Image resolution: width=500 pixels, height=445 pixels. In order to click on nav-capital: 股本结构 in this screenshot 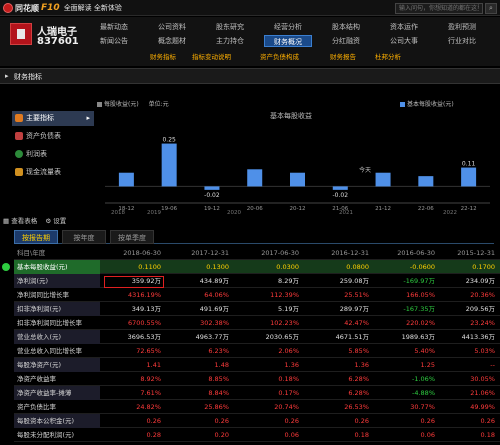, I will do `click(346, 27)`.